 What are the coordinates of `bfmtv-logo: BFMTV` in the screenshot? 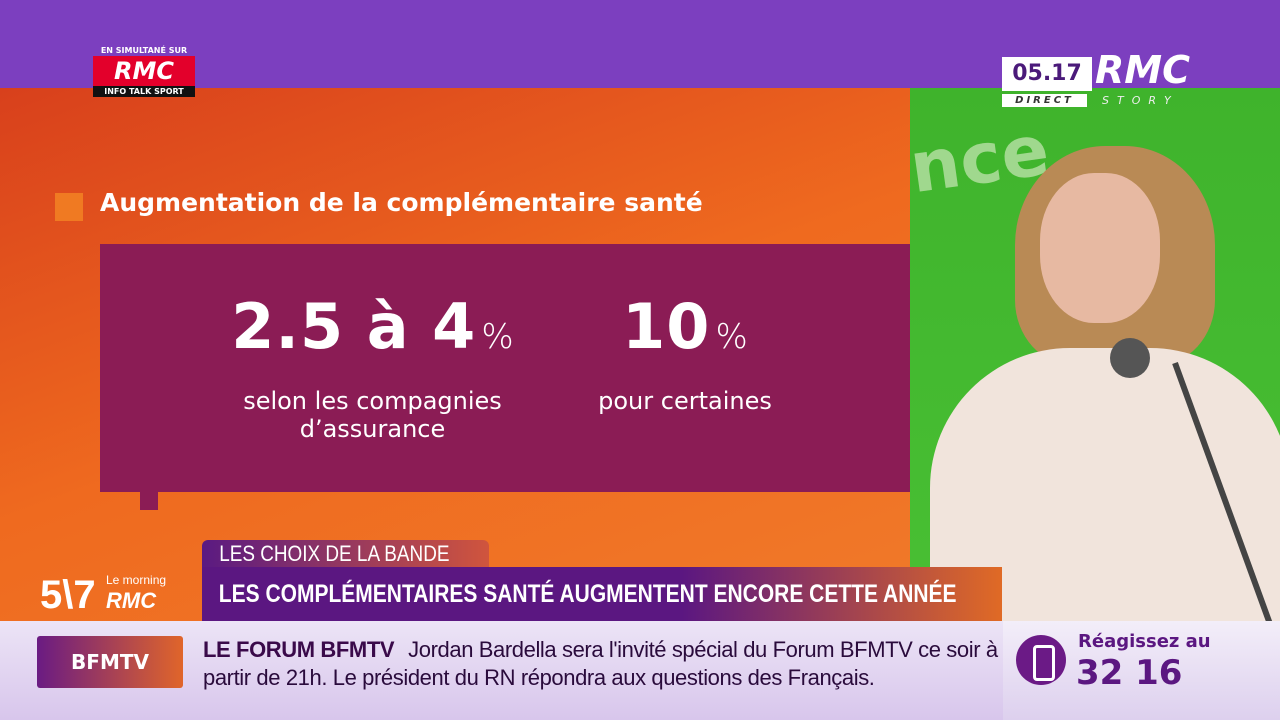 It's located at (110, 662).